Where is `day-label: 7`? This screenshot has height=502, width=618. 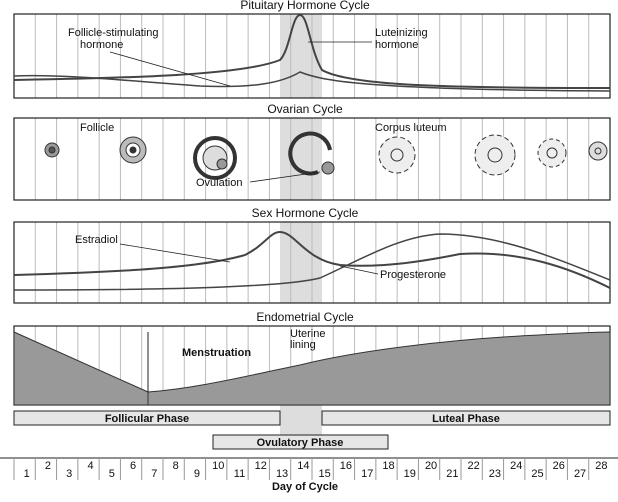 day-label: 7 is located at coordinates (154, 474).